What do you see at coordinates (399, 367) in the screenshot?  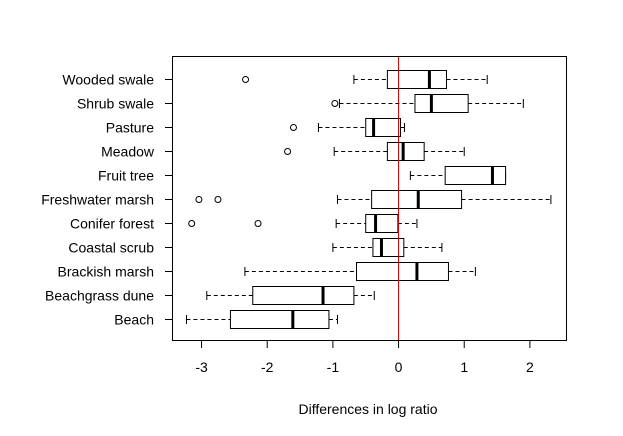 I see `x-tick-label: 0` at bounding box center [399, 367].